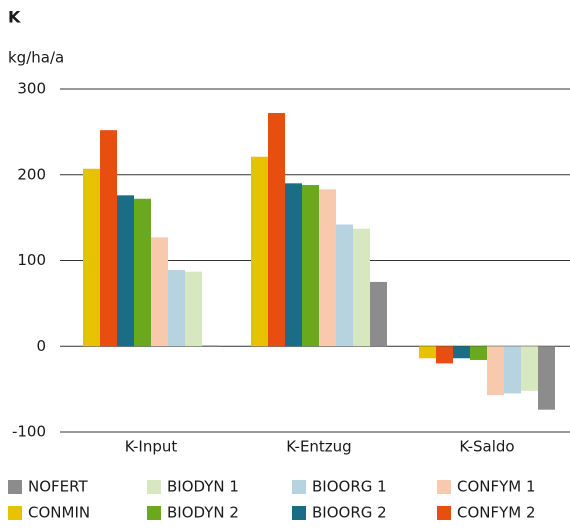  Describe the element at coordinates (486, 447) in the screenshot. I see `x-tick-label: K-Saldo` at that location.